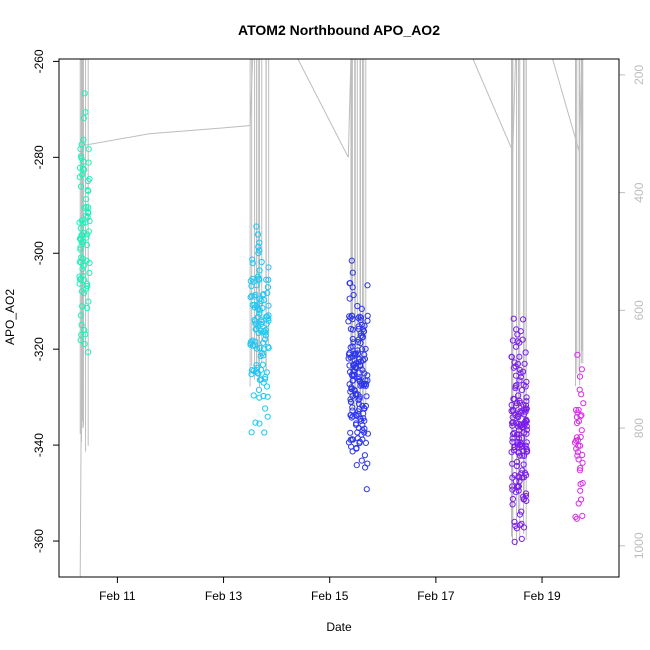 This screenshot has width=650, height=650. I want to click on y-axis-label: APO_AO2, so click(10, 317).